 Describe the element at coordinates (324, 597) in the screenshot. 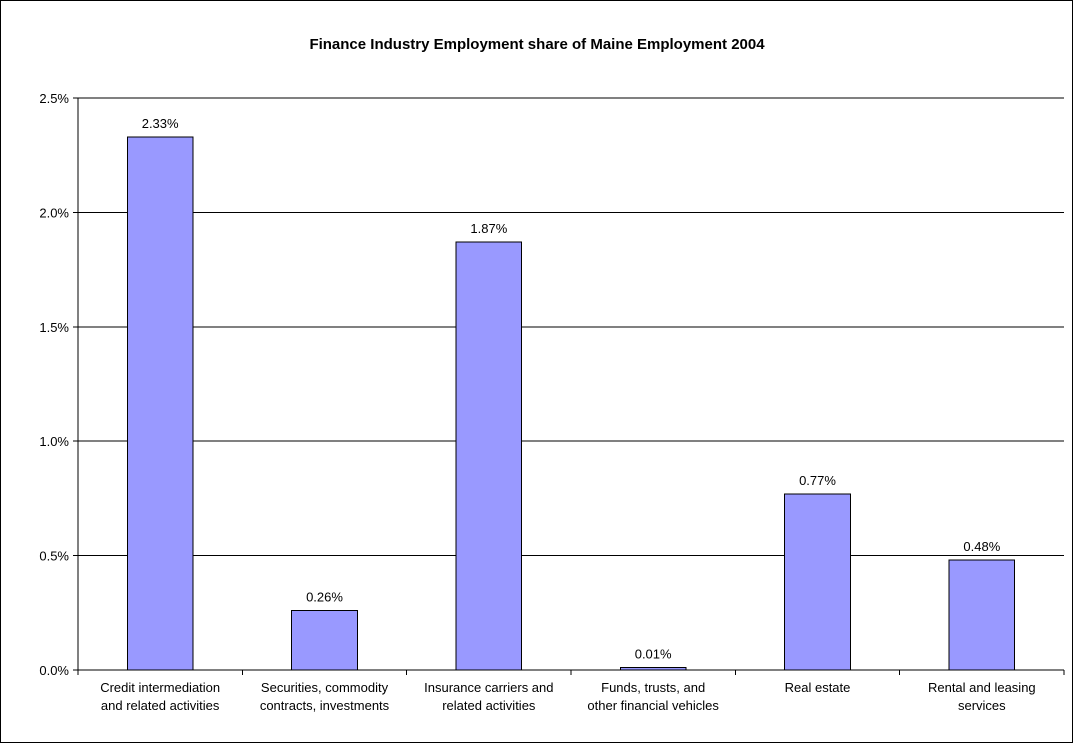

I see `data-label: 0.26%` at that location.